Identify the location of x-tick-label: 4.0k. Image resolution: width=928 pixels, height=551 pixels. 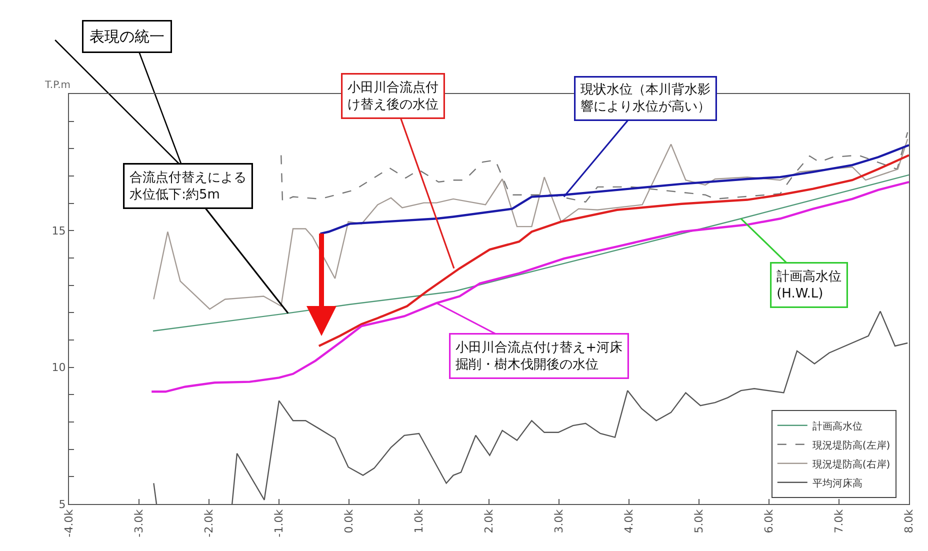
(629, 521).